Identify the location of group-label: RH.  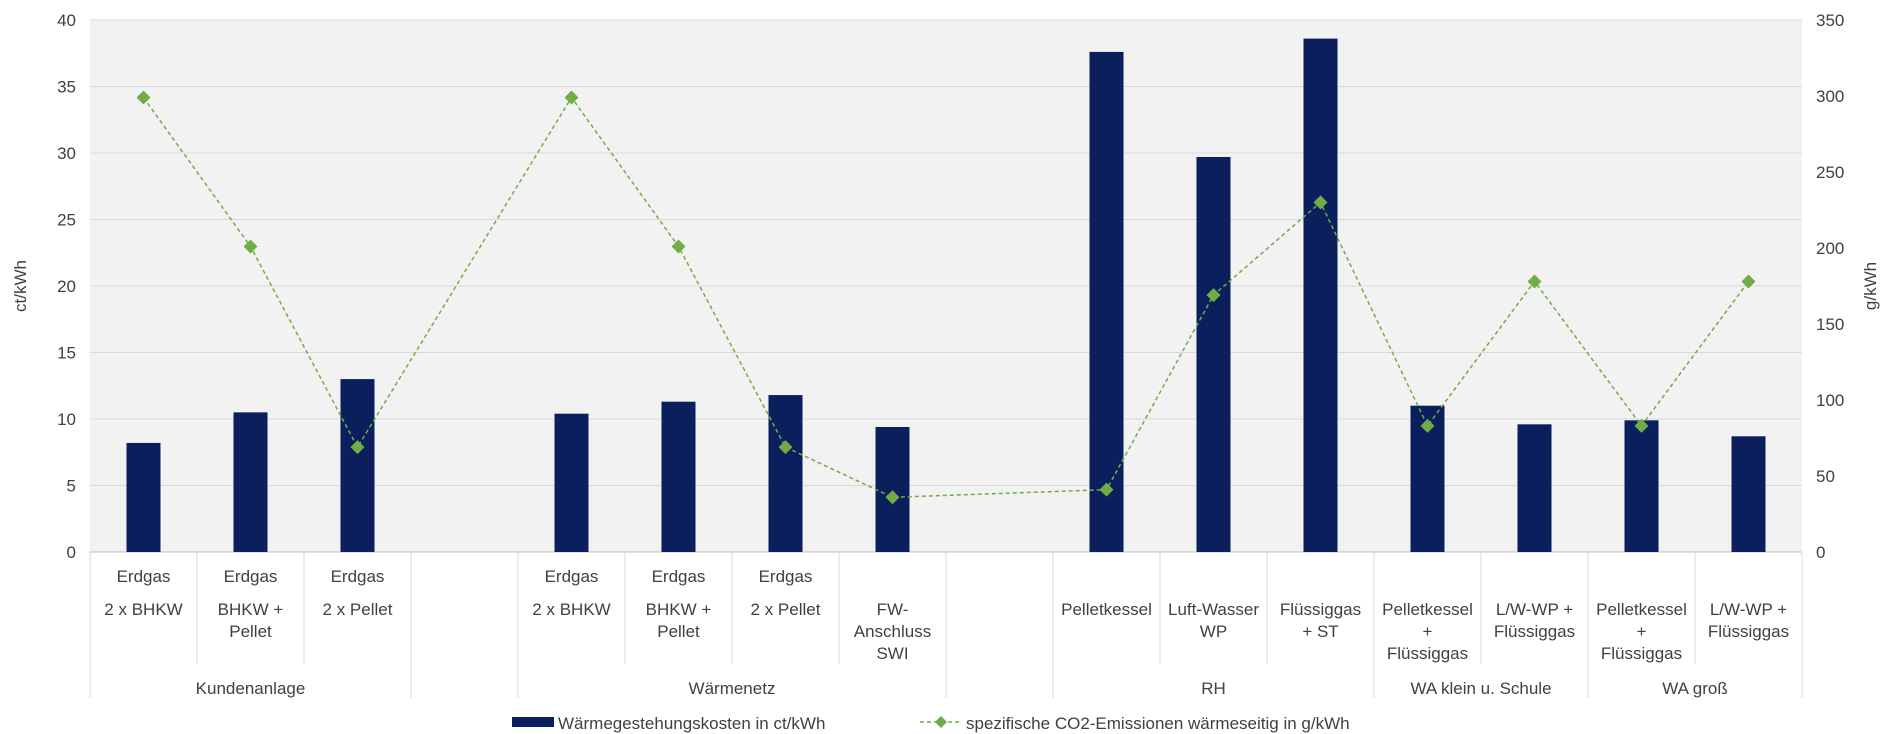
(1213, 688).